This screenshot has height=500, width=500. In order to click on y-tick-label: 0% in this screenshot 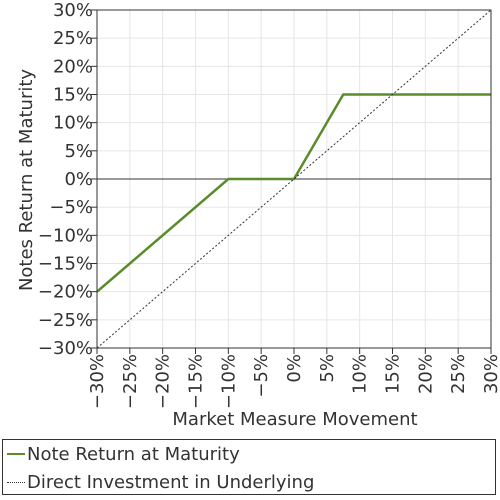, I will do `click(78, 179)`.